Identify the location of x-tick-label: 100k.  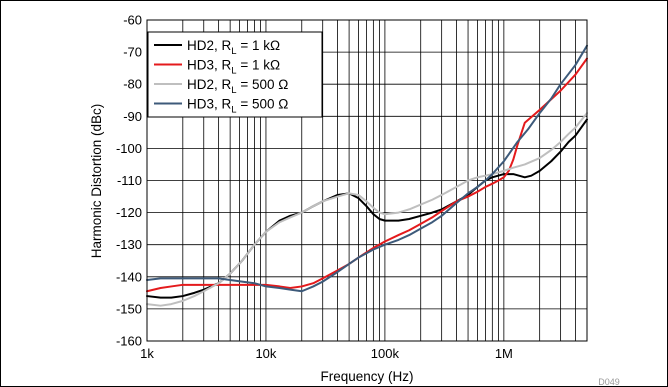
(385, 353).